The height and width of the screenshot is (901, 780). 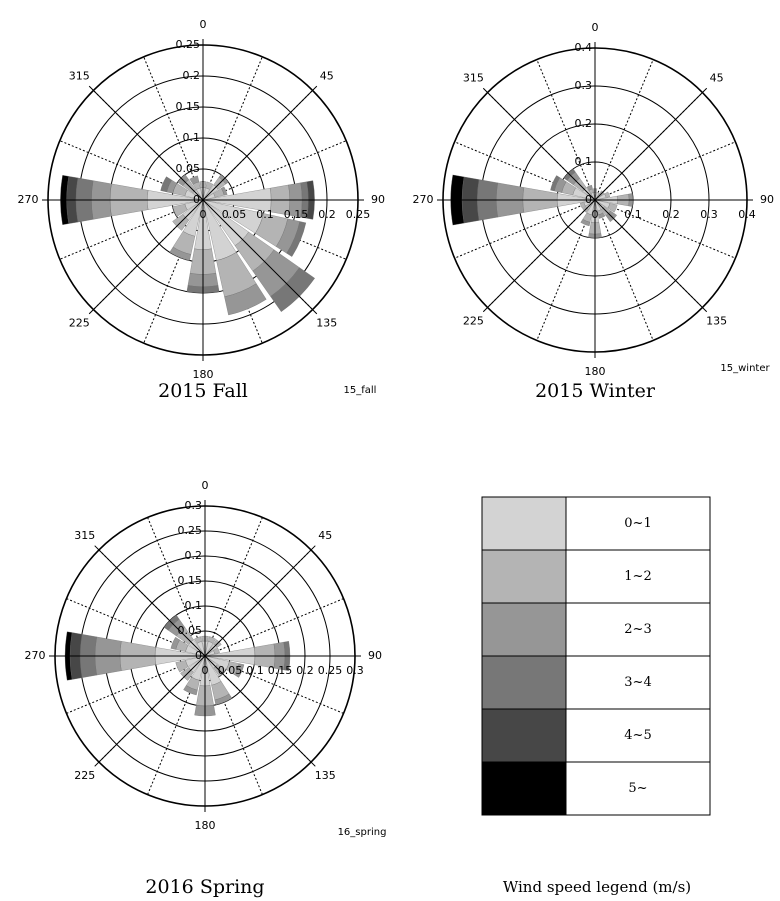 I want to click on chart-tag: 15_winter, so click(x=745, y=368).